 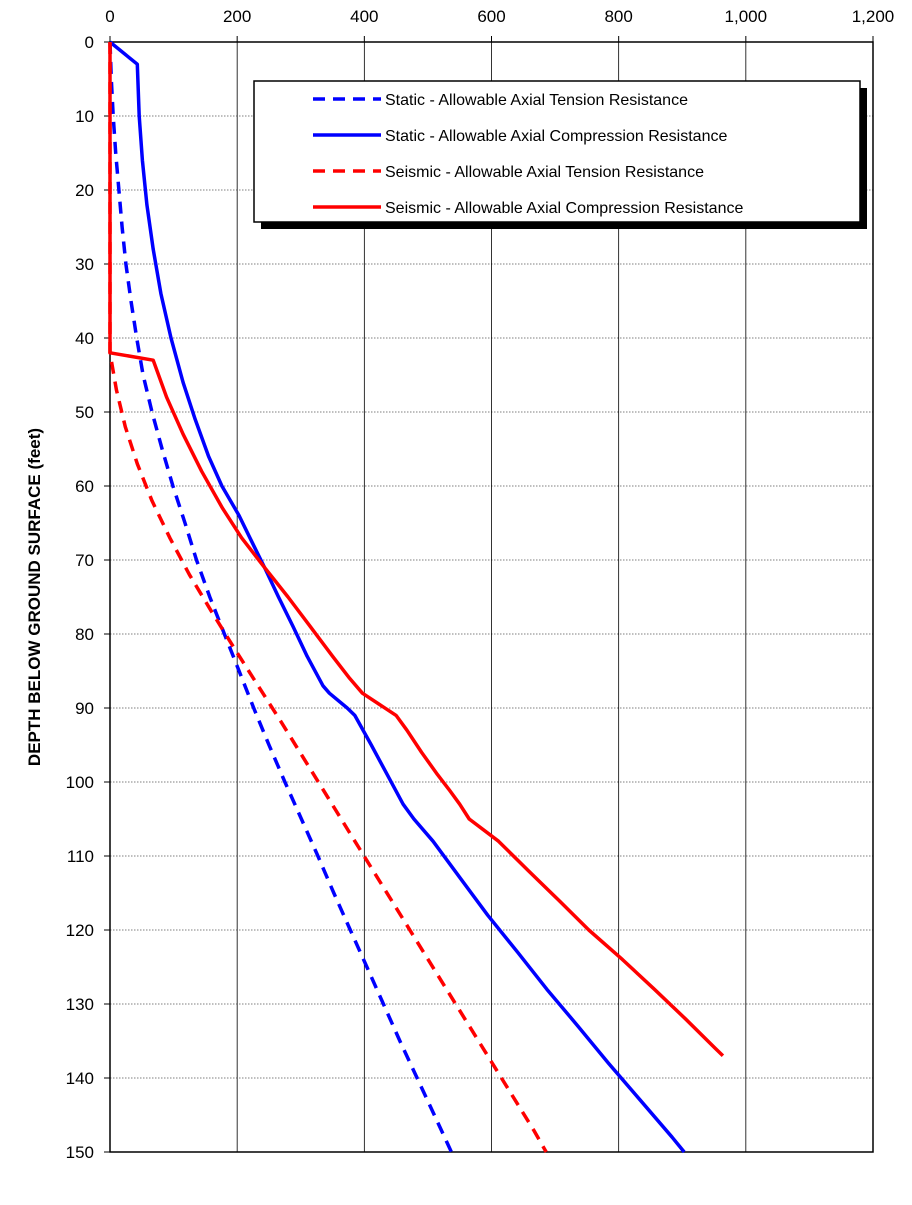 What do you see at coordinates (88, 597) in the screenshot?
I see `y-axis-ticks: 0 10 20 30 40 50 60 70 80 90 100 110 120 130 140 150` at bounding box center [88, 597].